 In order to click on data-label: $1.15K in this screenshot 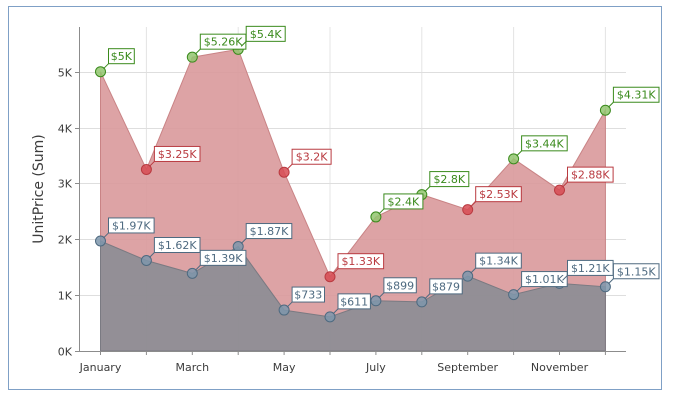, I will do `click(636, 271)`.